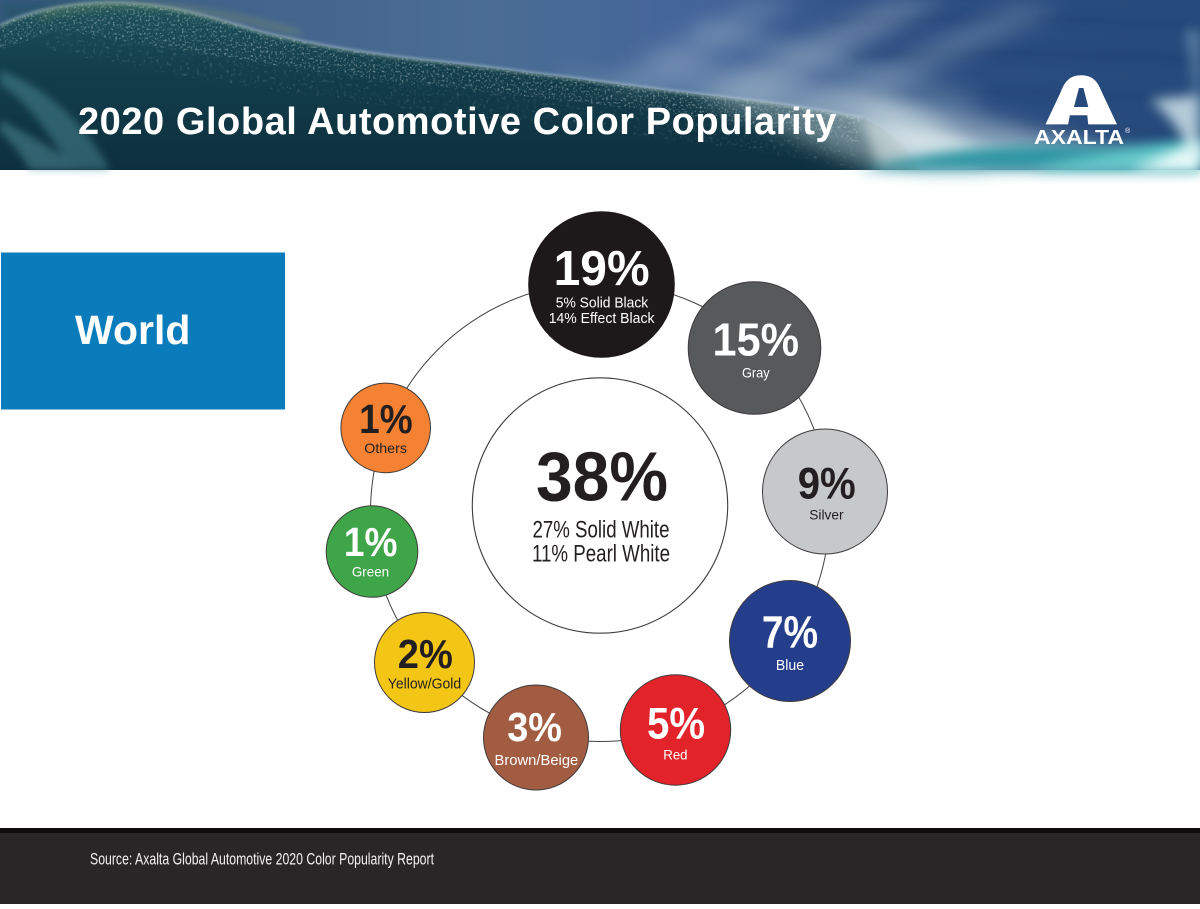  What do you see at coordinates (370, 571) in the screenshot?
I see `svg-text: Green` at bounding box center [370, 571].